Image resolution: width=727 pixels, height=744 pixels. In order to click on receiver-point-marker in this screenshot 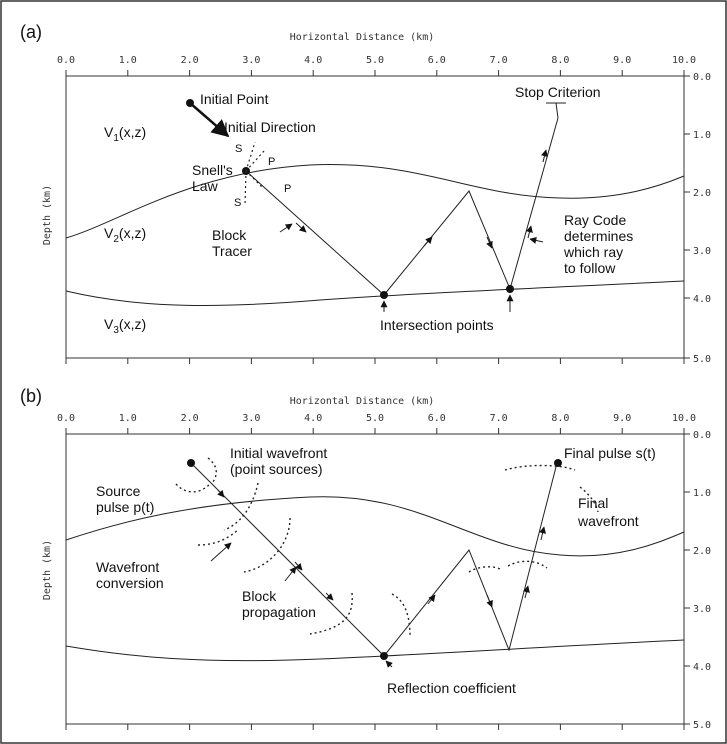, I will do `click(558, 463)`.